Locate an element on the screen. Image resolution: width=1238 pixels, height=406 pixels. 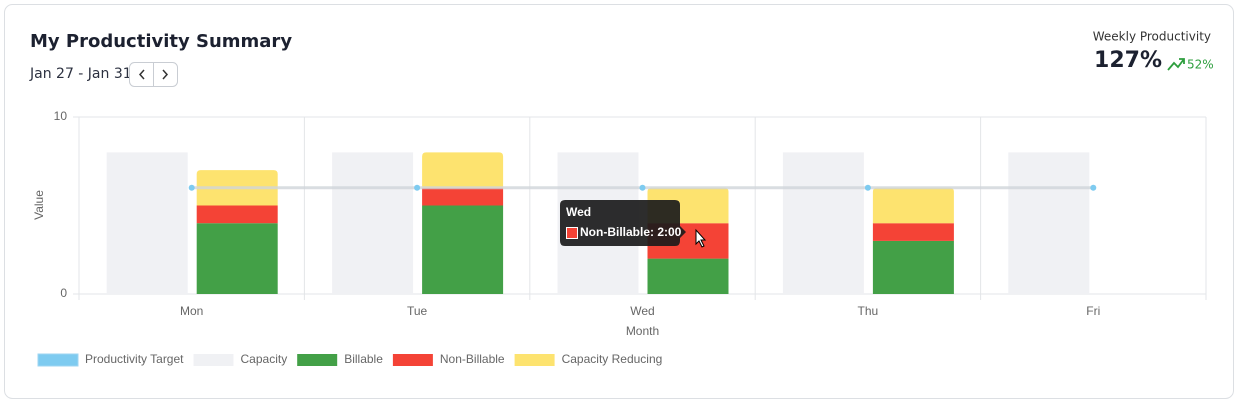
tooltip-title: Wed is located at coordinates (578, 212).